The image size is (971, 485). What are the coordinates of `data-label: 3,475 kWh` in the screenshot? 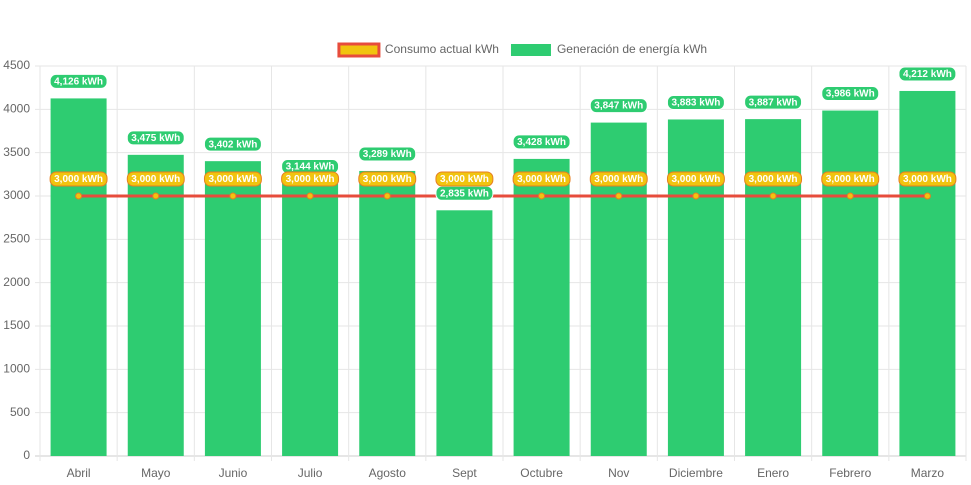 It's located at (155, 138).